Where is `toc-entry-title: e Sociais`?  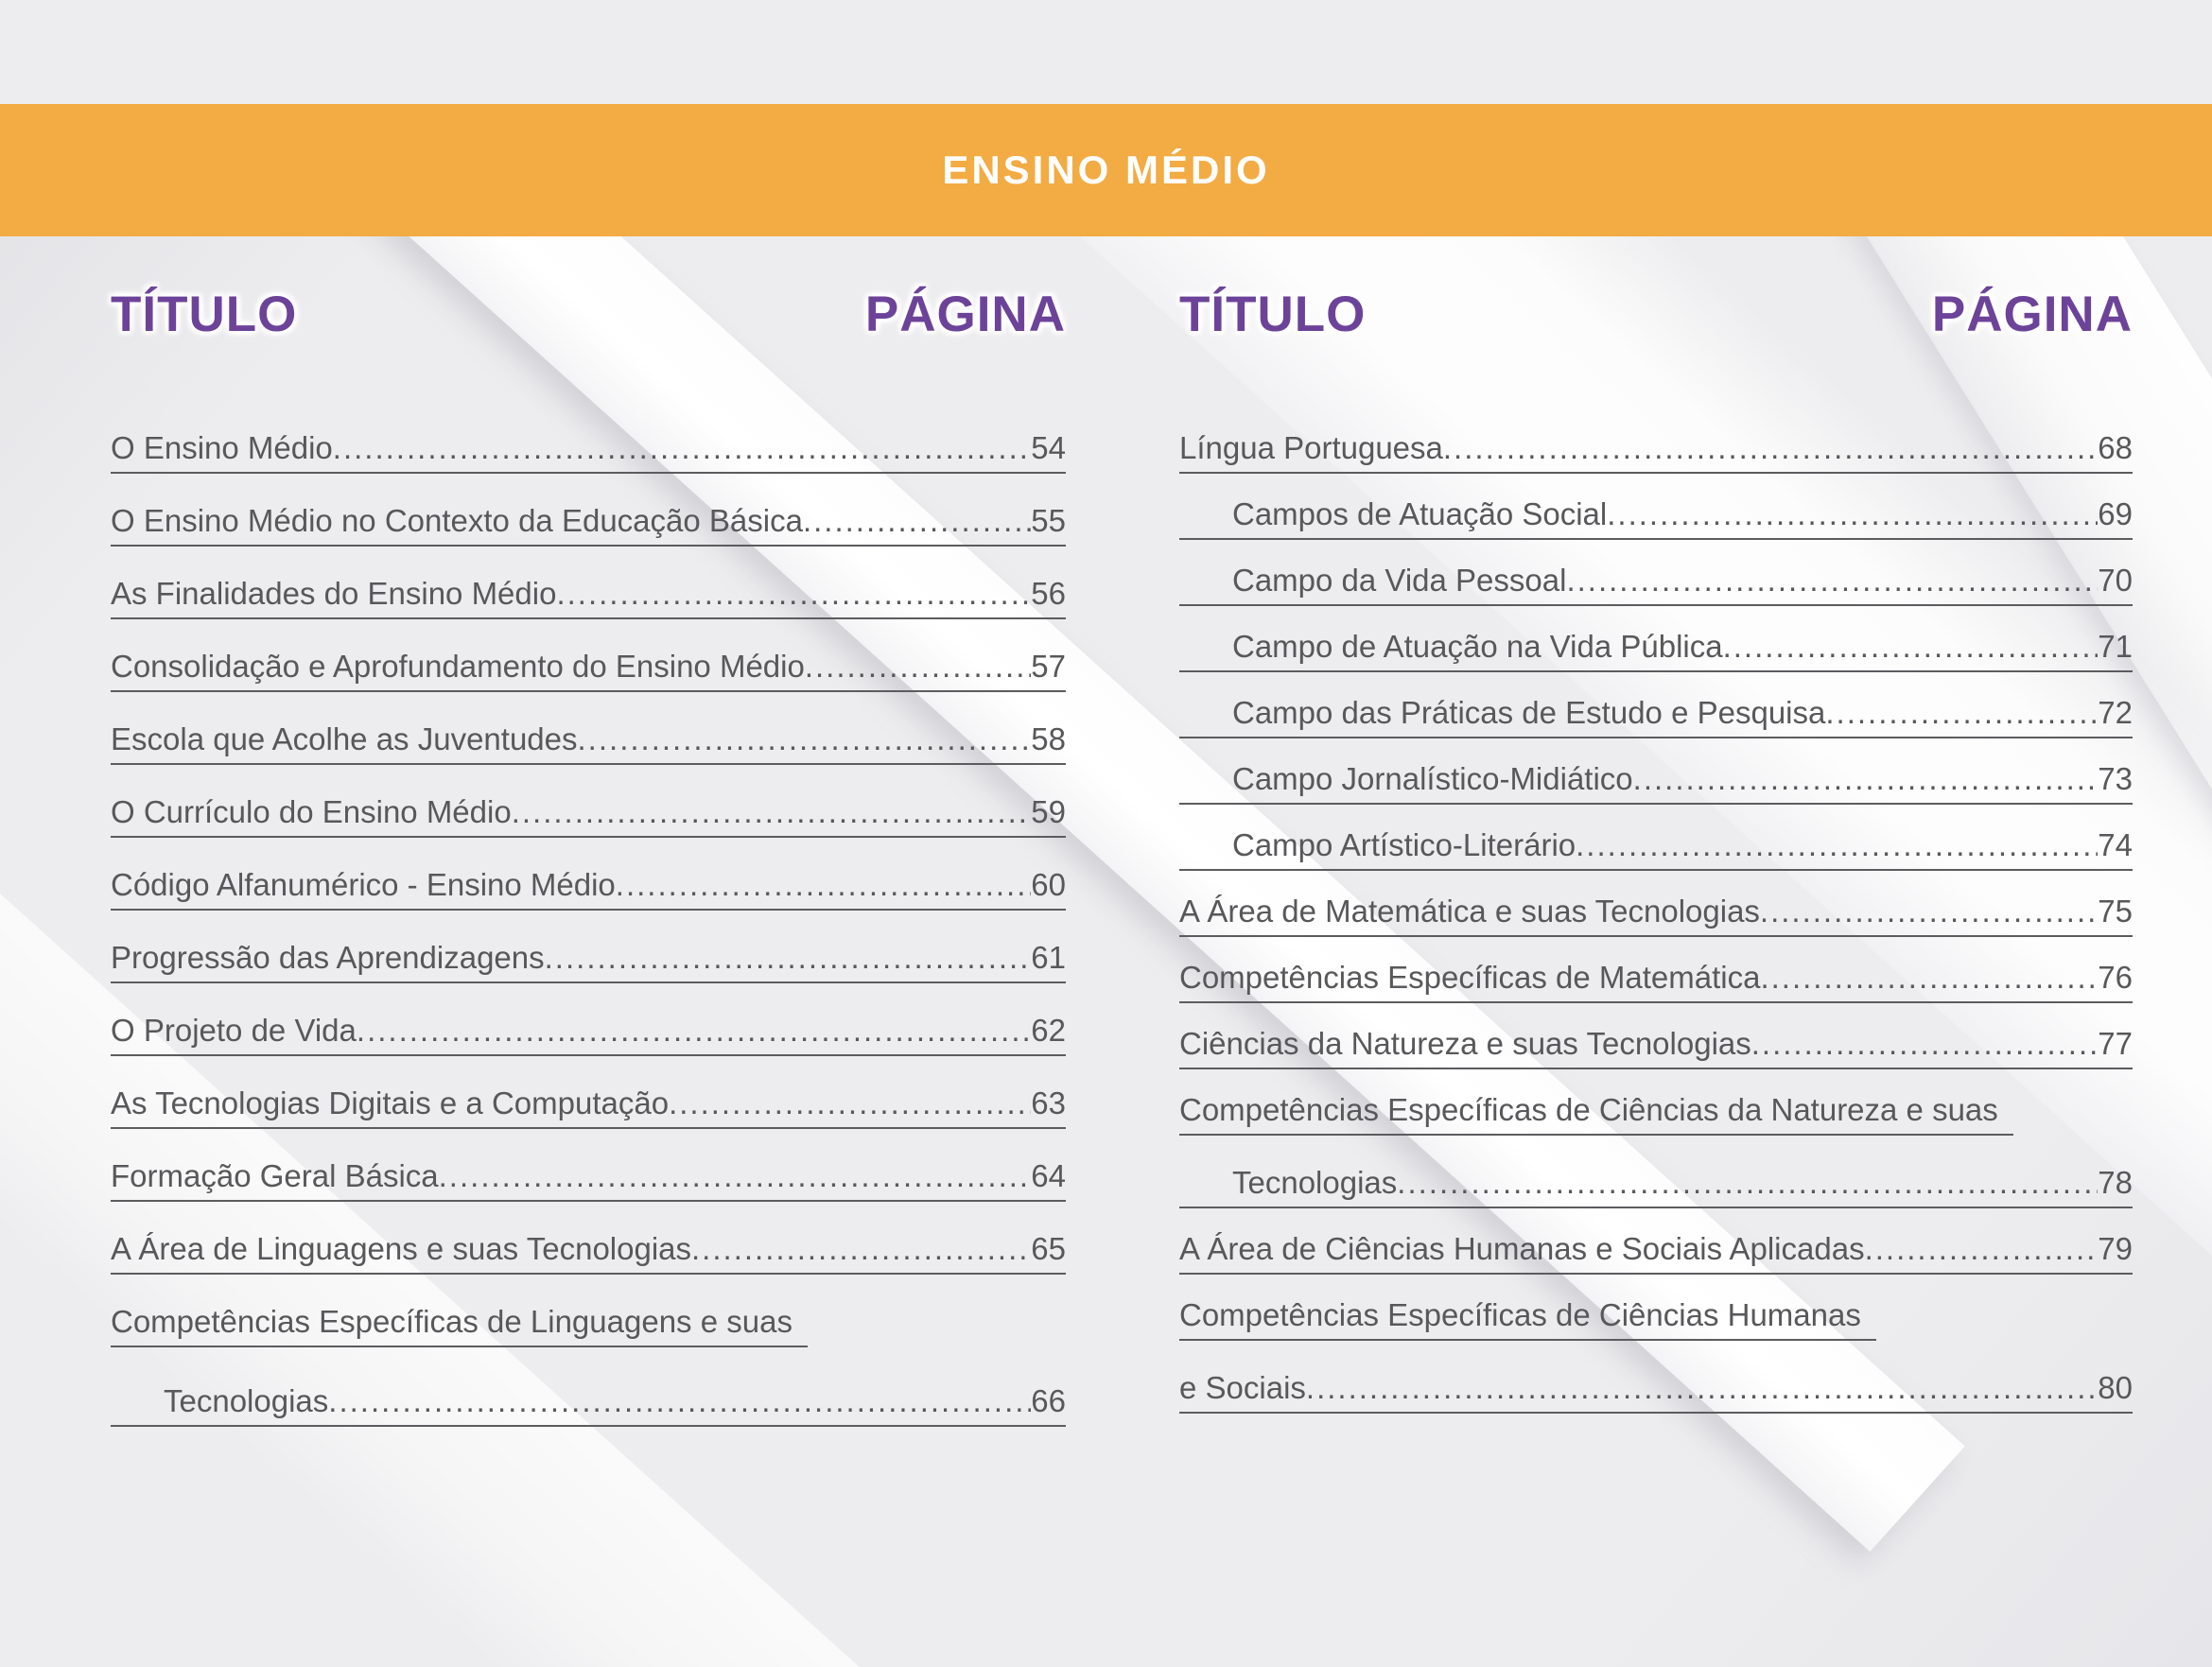
toc-entry-title: e Sociais is located at coordinates (1242, 1387).